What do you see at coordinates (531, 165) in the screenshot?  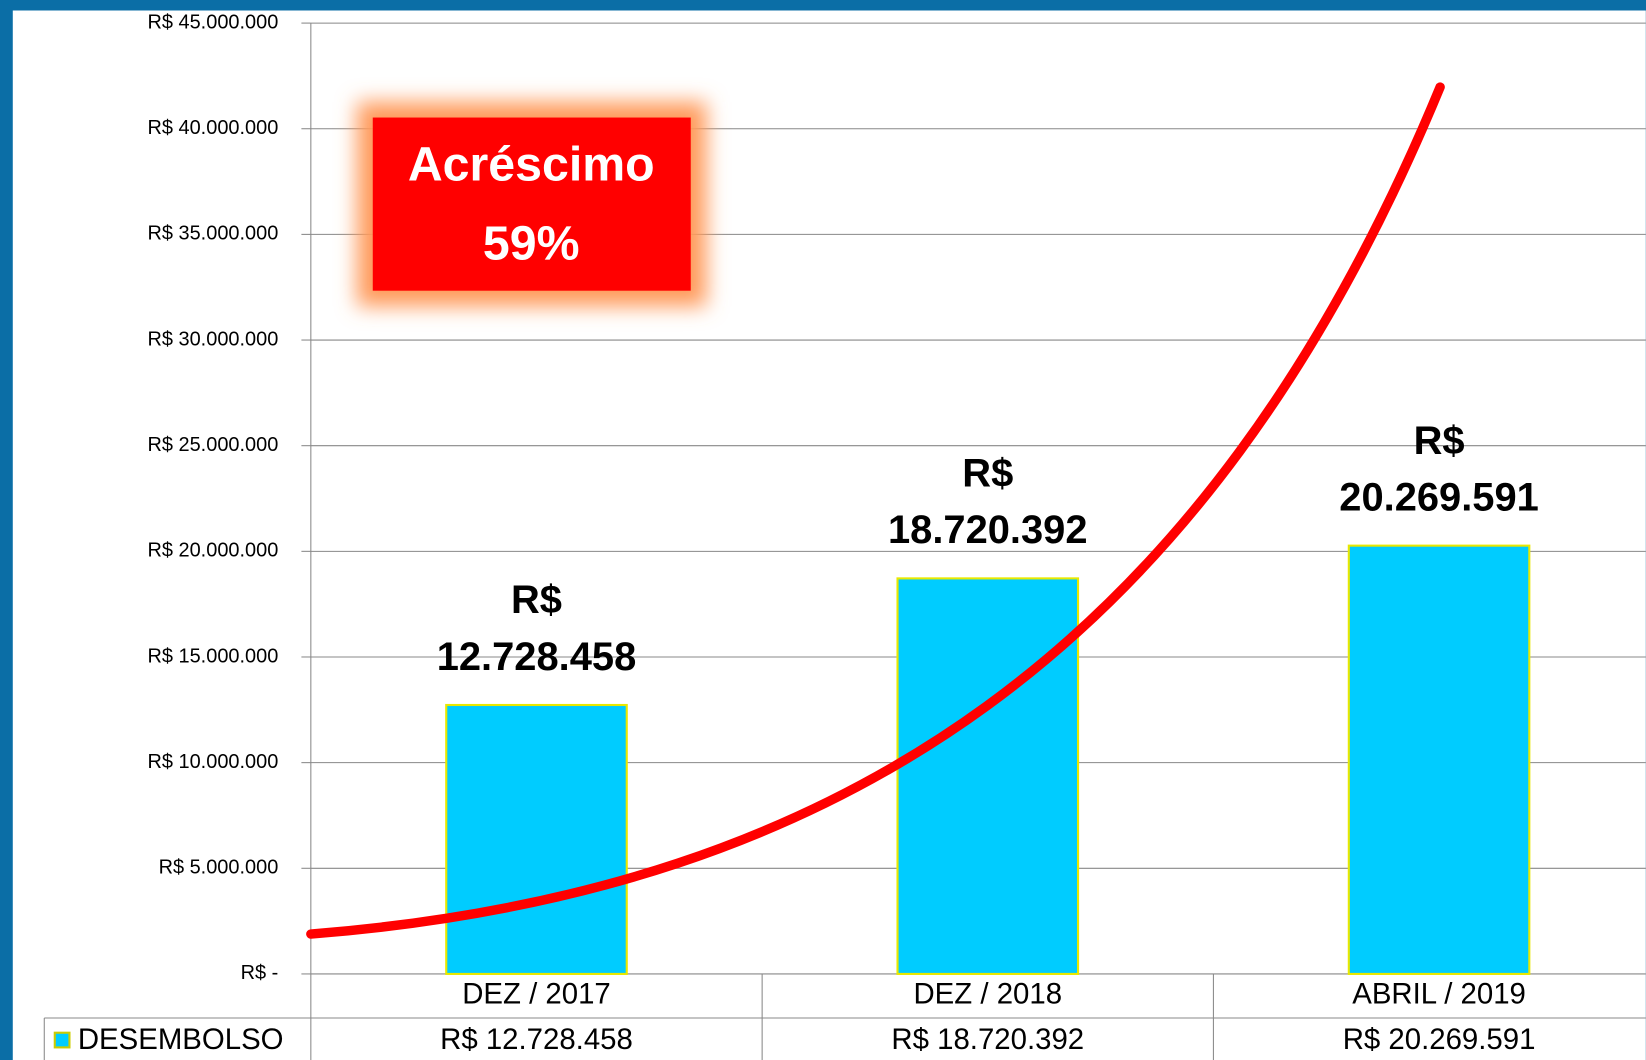 I see `annotation-line: Acréscimo` at bounding box center [531, 165].